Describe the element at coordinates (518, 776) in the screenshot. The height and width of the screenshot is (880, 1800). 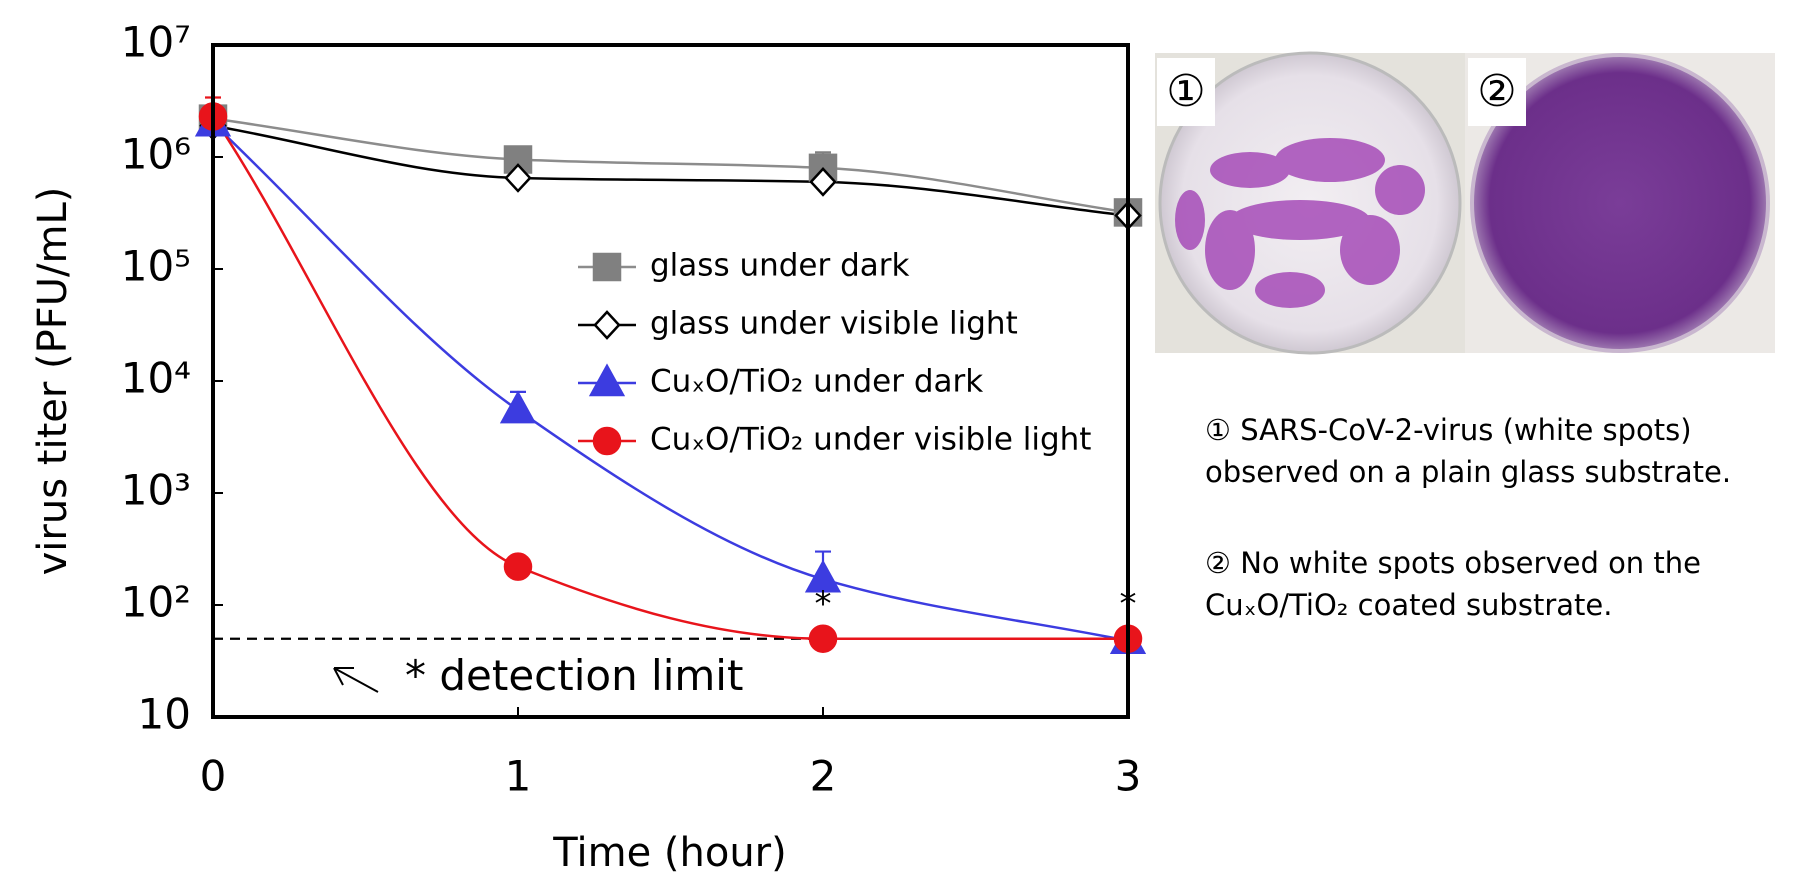
I see `x-tick-label: 1` at that location.